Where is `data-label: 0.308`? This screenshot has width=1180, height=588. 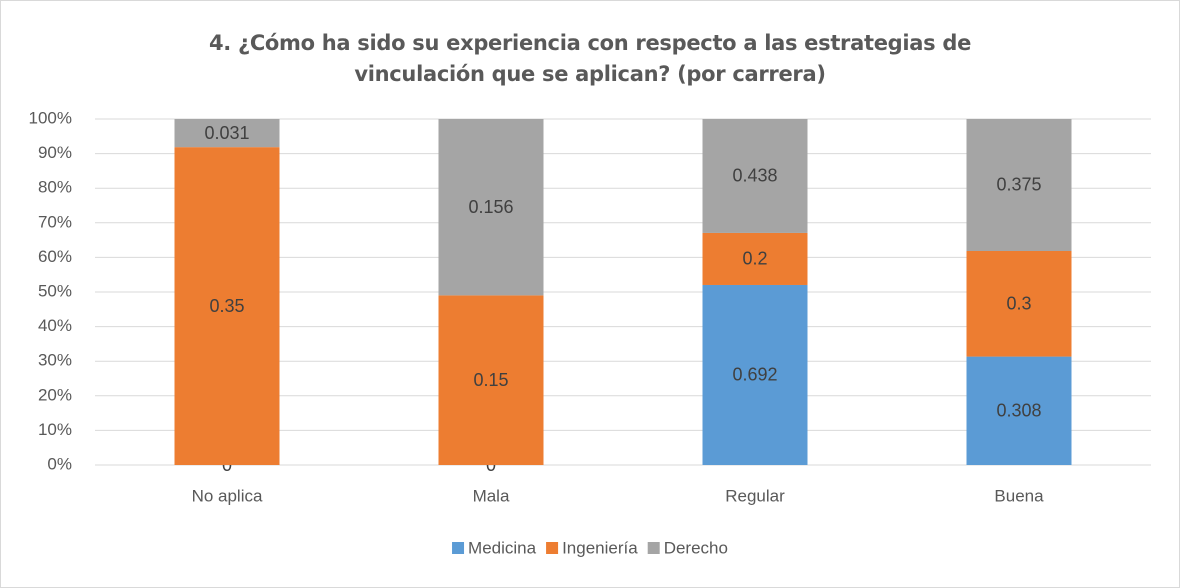
data-label: 0.308 is located at coordinates (1018, 411).